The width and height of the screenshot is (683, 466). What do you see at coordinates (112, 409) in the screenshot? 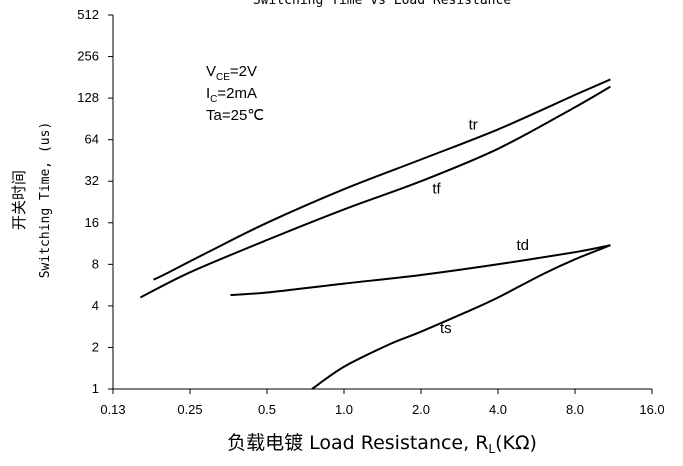
I see `x-tick-label: 0.13` at bounding box center [112, 409].